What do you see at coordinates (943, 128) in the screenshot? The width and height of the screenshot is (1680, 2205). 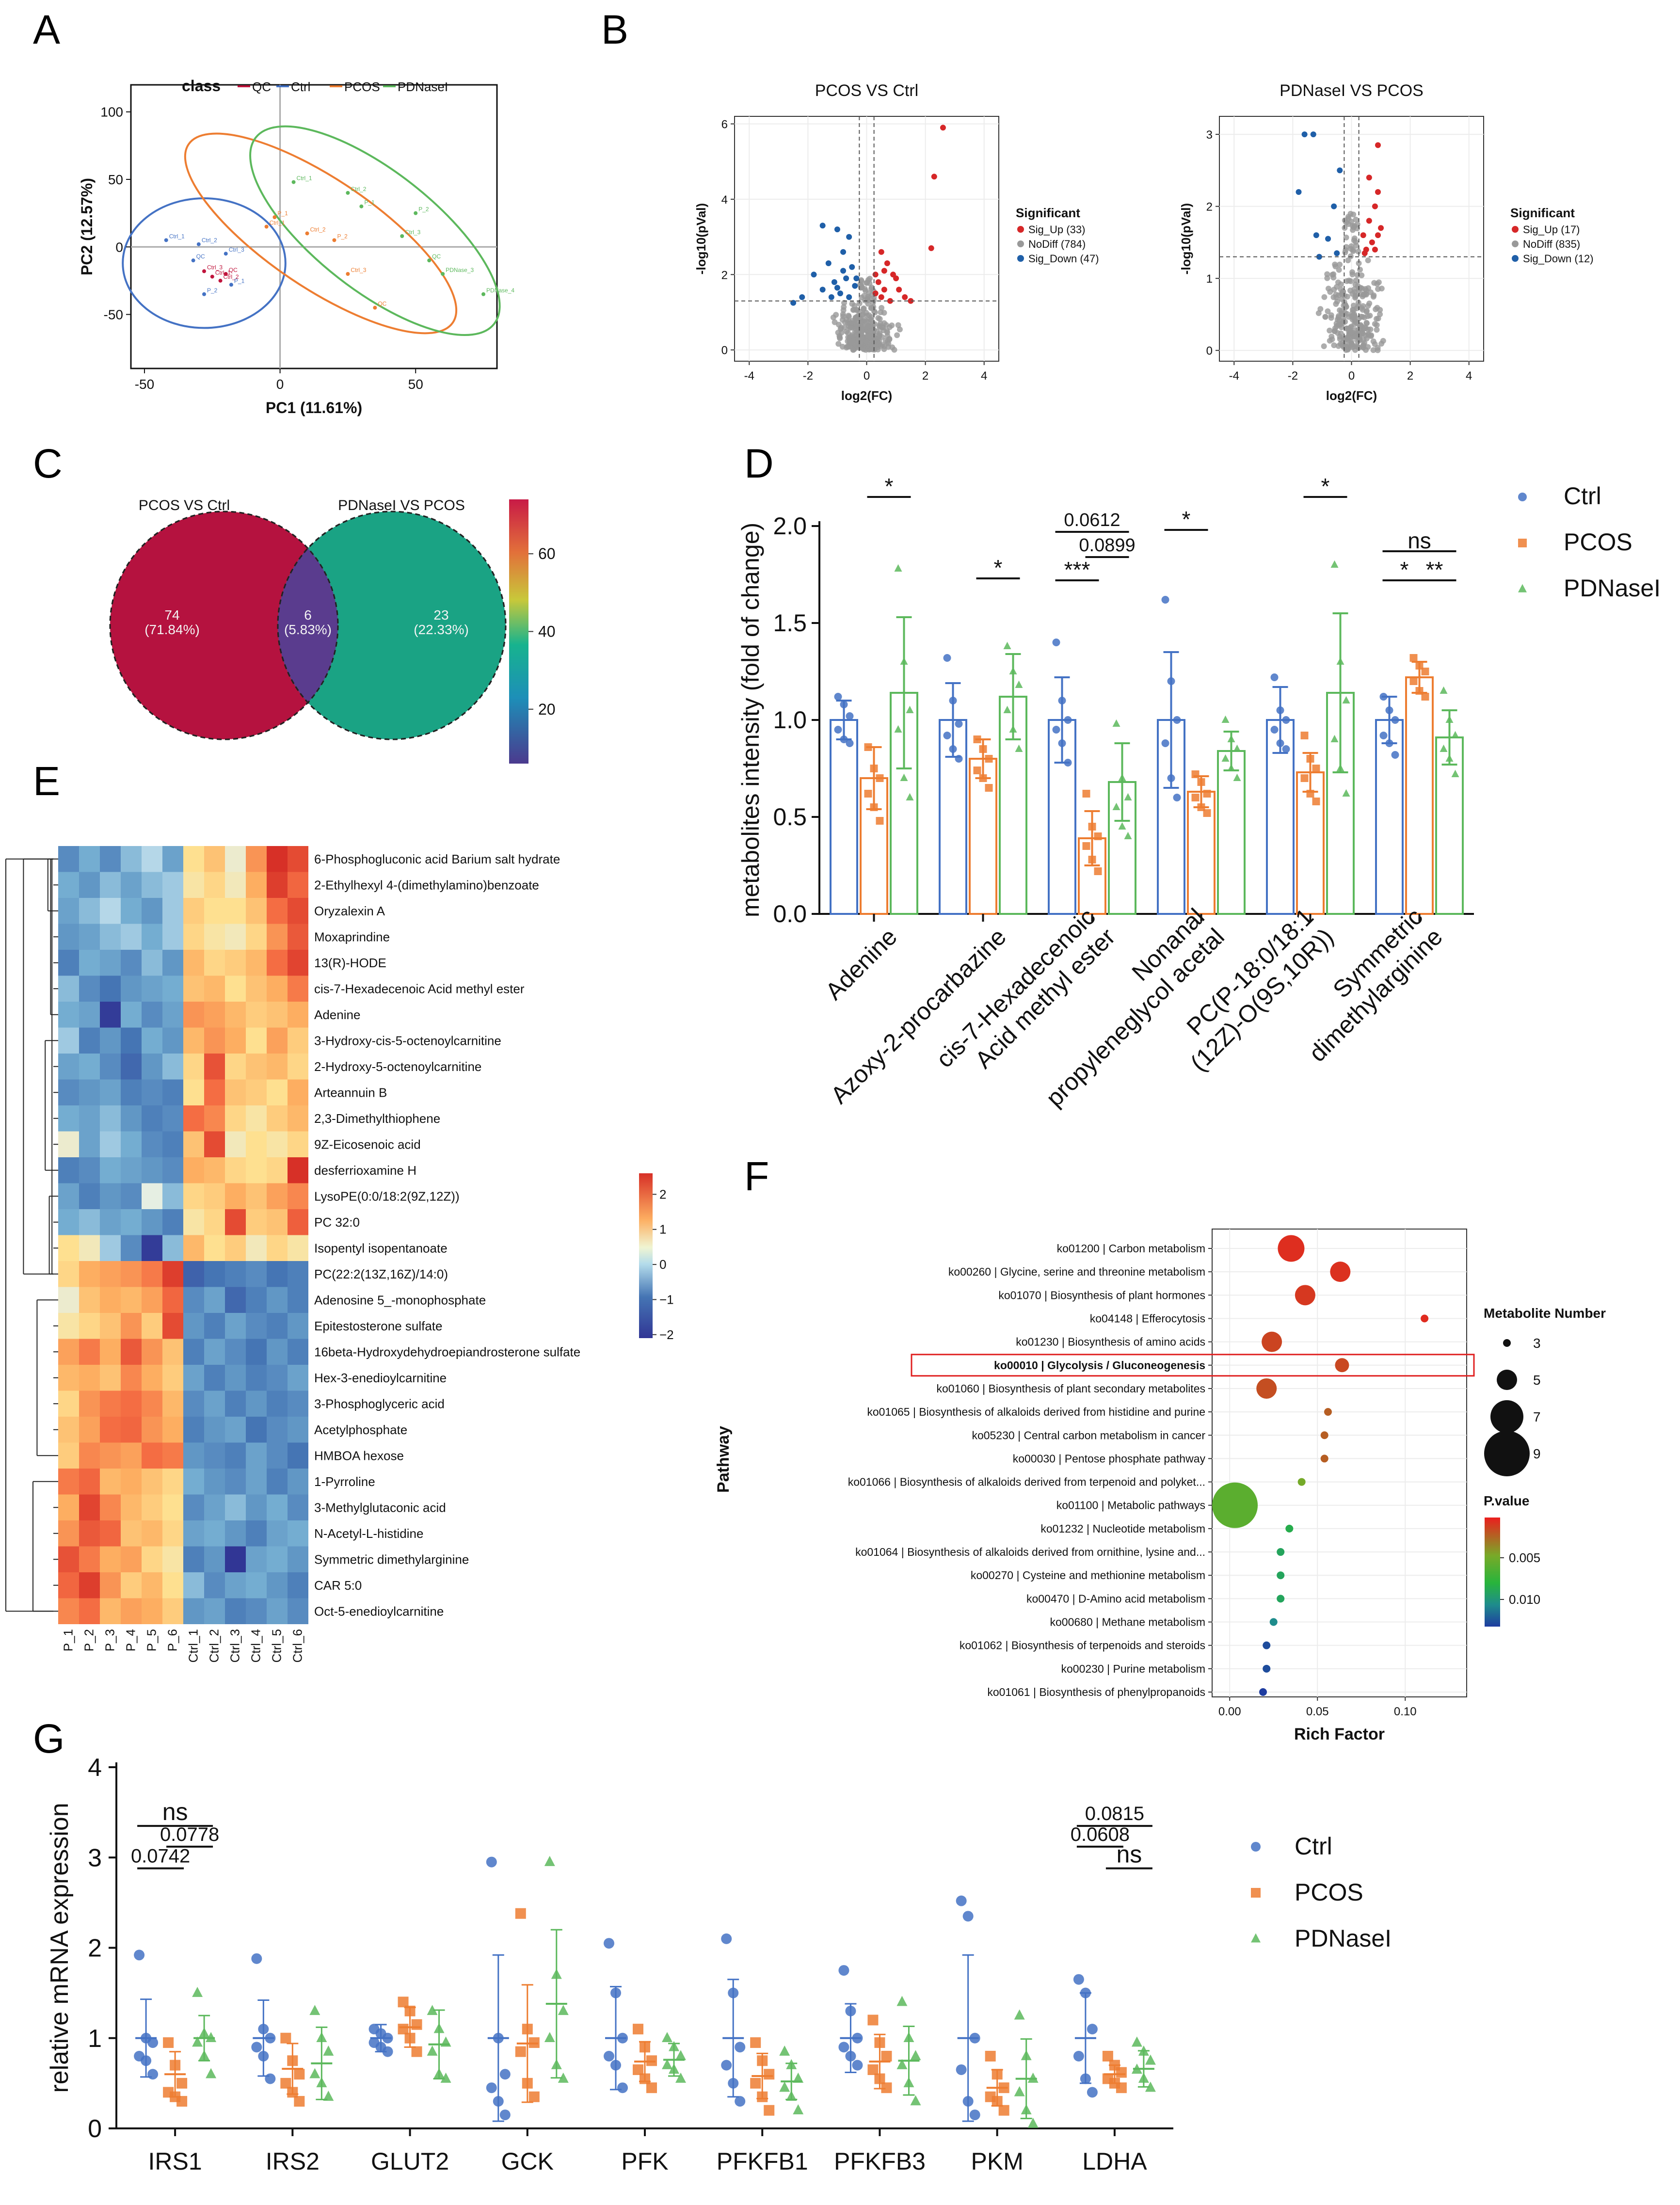 I see `volcano-point-up` at bounding box center [943, 128].